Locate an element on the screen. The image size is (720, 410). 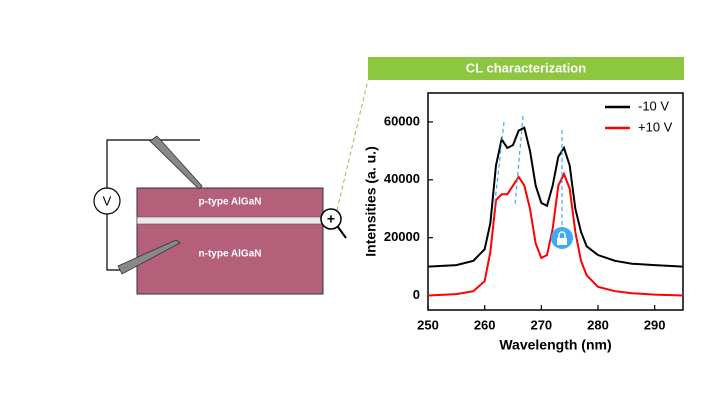
zoom-line is located at coordinates (352, 145).